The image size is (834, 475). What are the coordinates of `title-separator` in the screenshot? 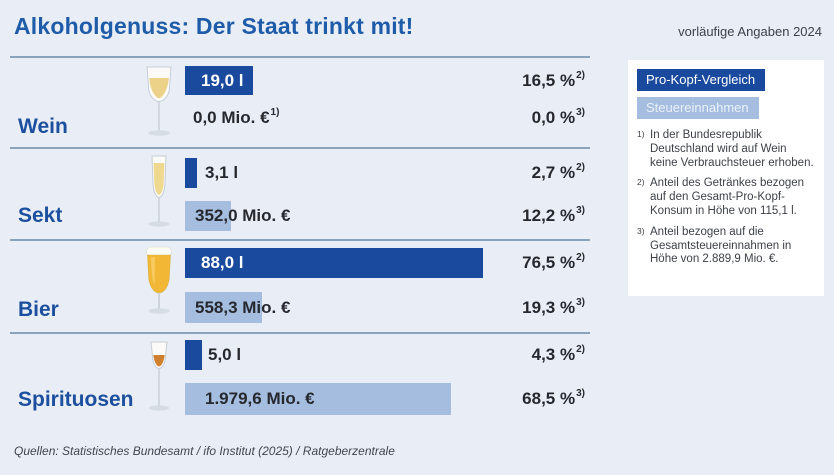 It's located at (300, 57).